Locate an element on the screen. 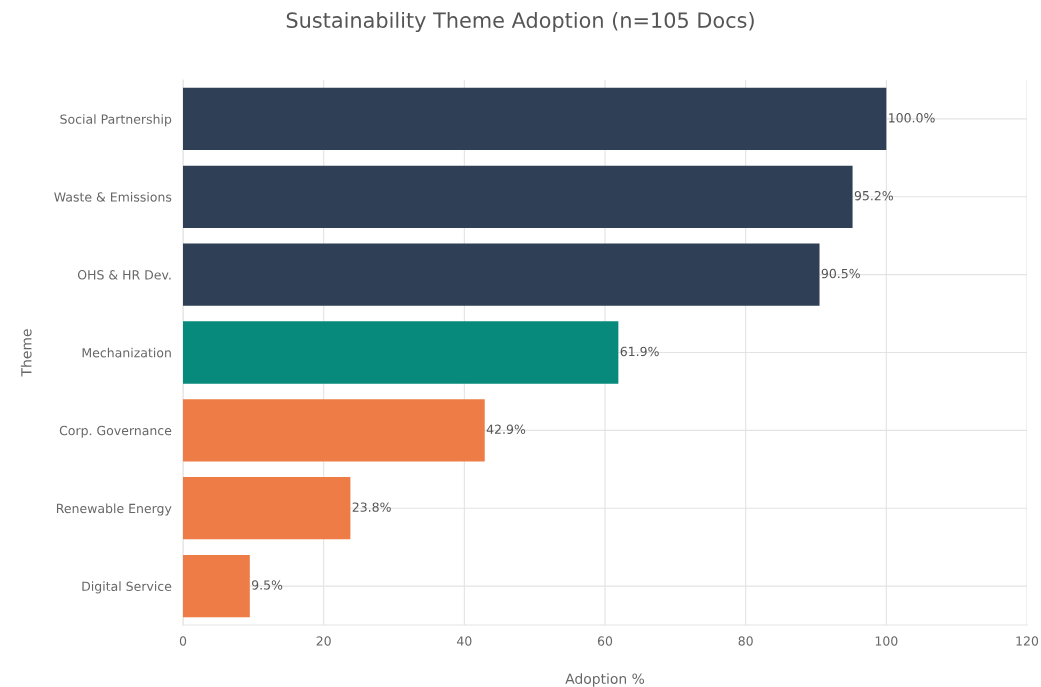  y-tick-label: Renewable Energy is located at coordinates (114, 509).